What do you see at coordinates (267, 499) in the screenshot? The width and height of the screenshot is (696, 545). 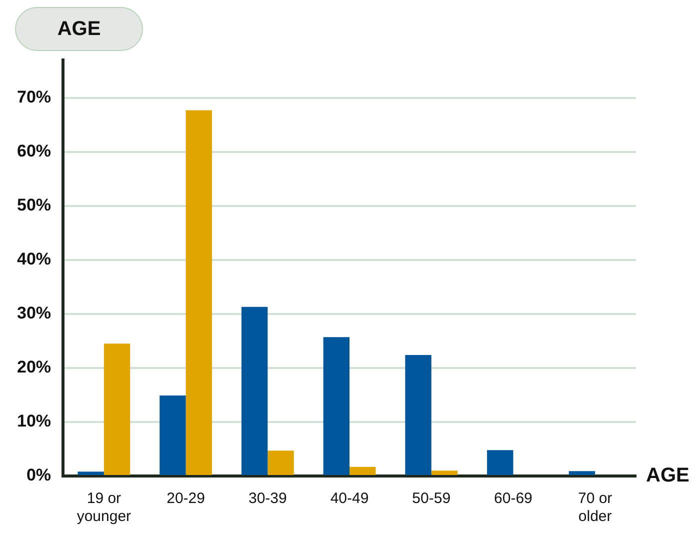 I see `x-tick-label: 30-39` at bounding box center [267, 499].